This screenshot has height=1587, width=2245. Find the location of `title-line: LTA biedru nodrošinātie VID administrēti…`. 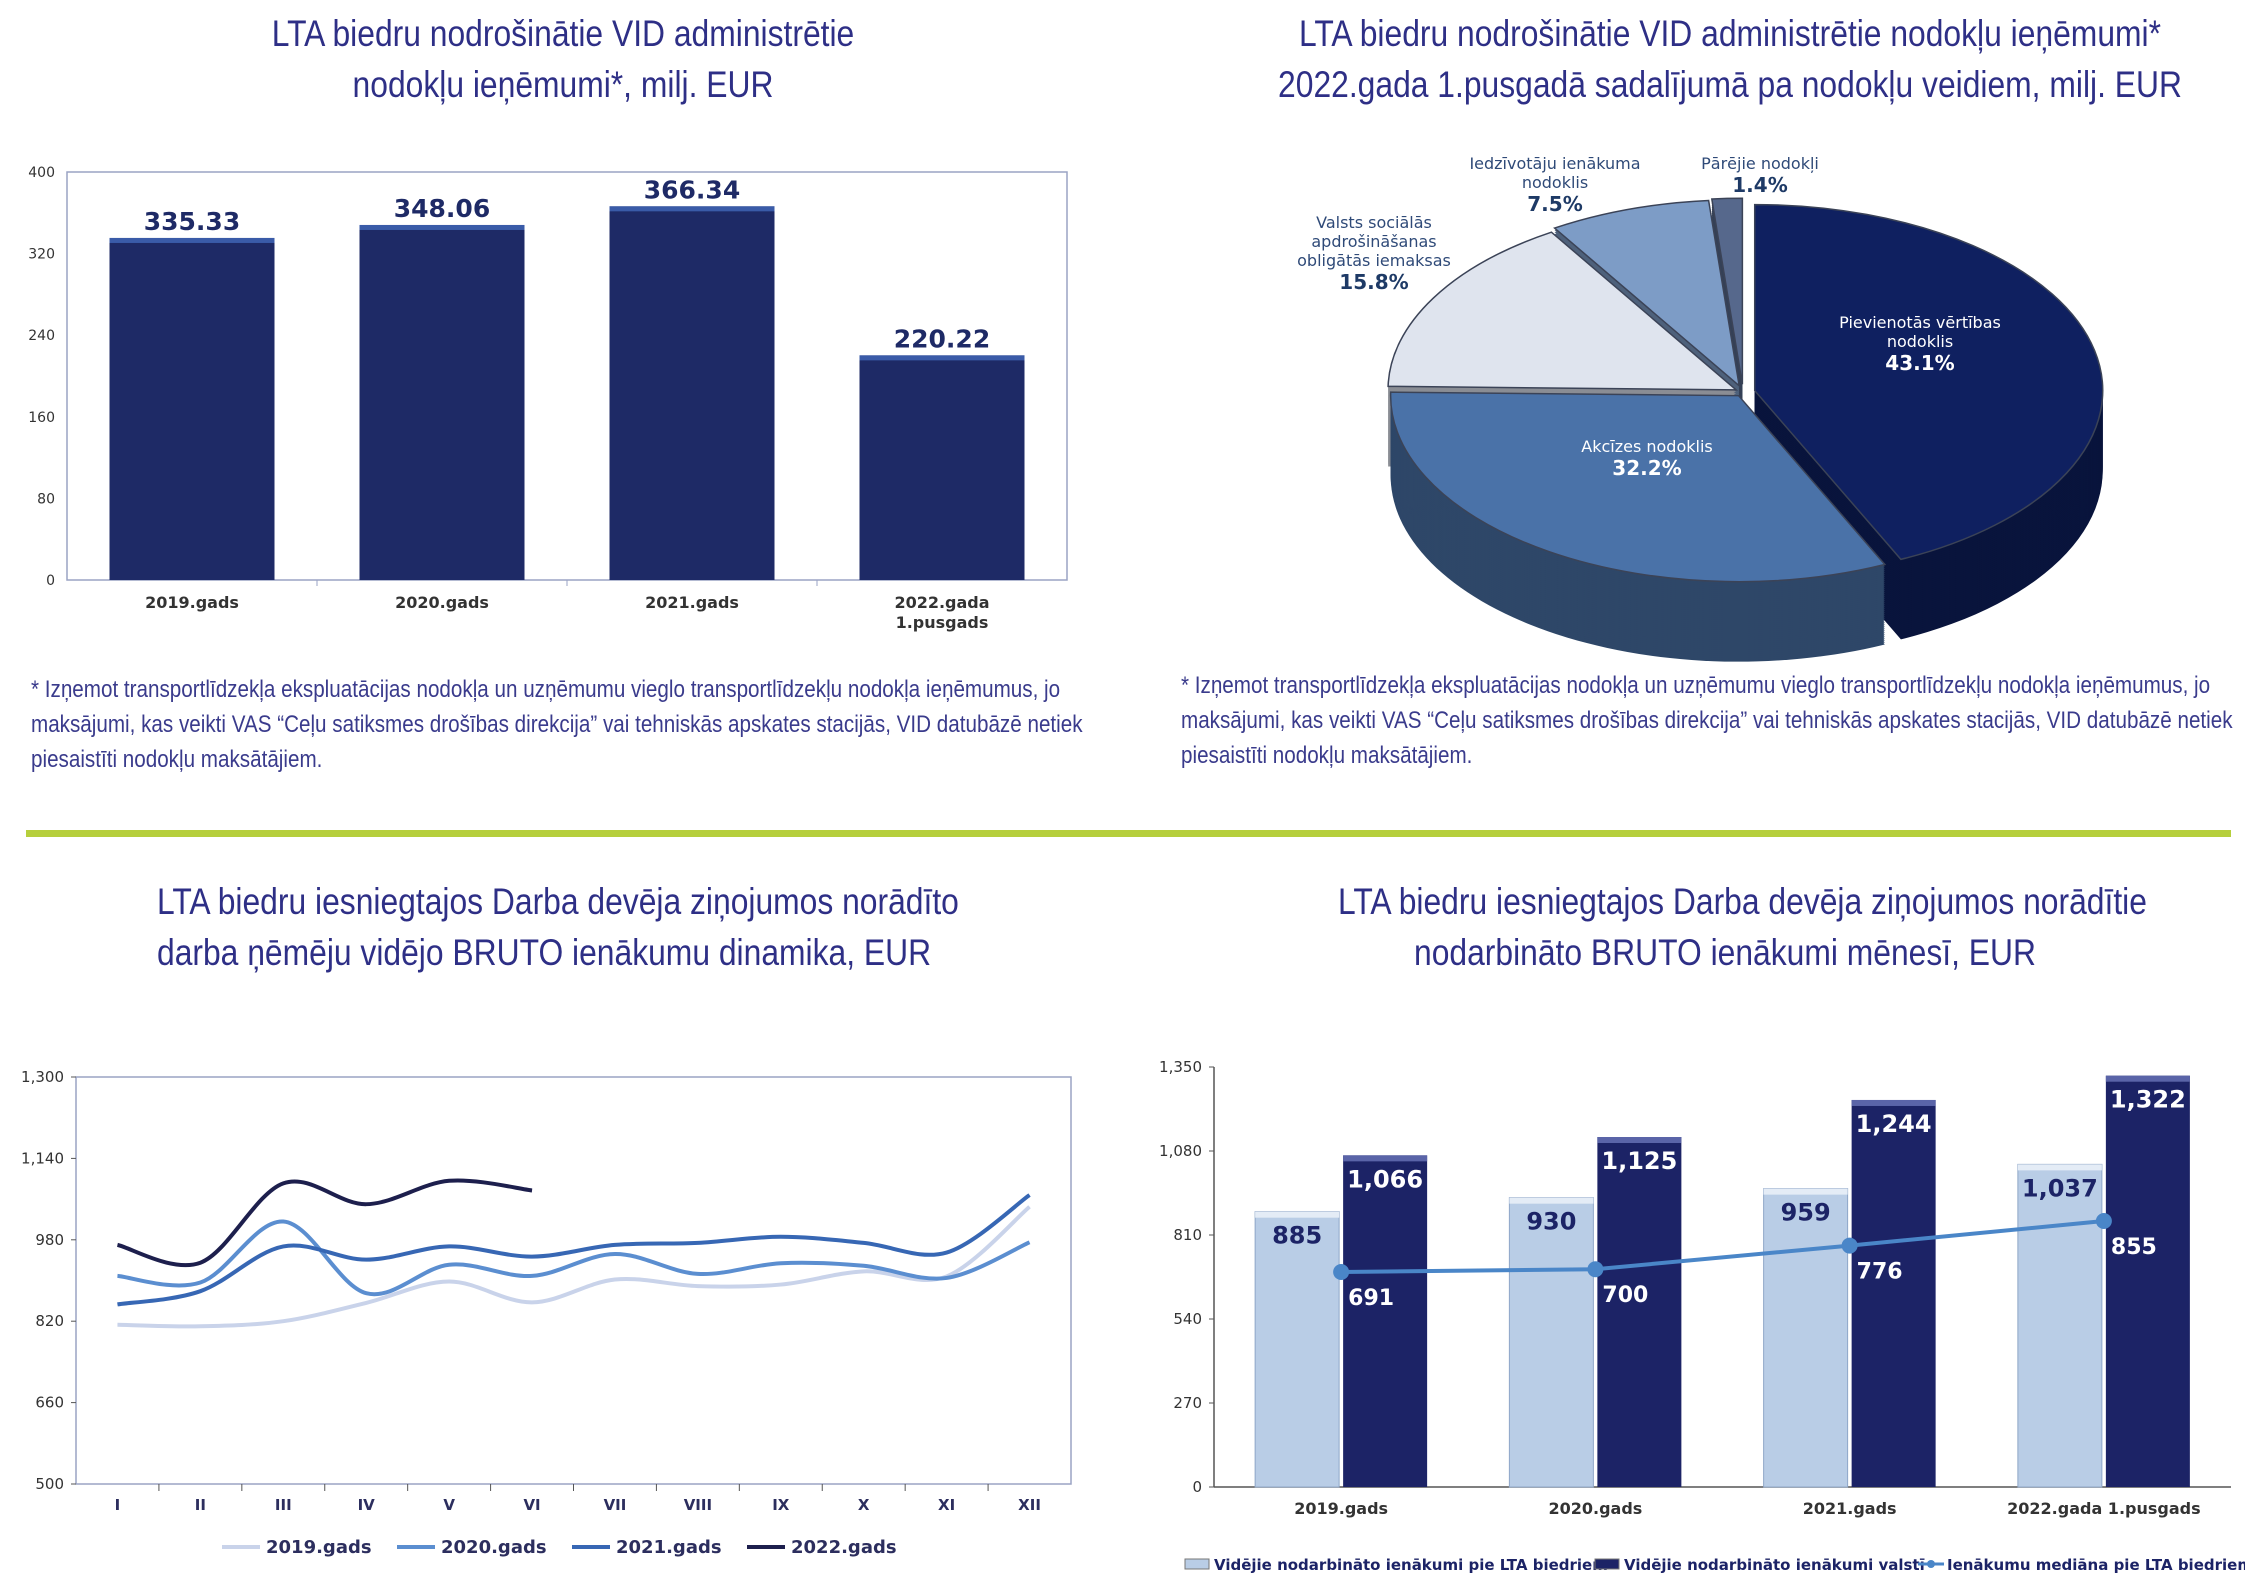

title-line: LTA biedru nodrošinātie VID administrēti… is located at coordinates (1730, 33).